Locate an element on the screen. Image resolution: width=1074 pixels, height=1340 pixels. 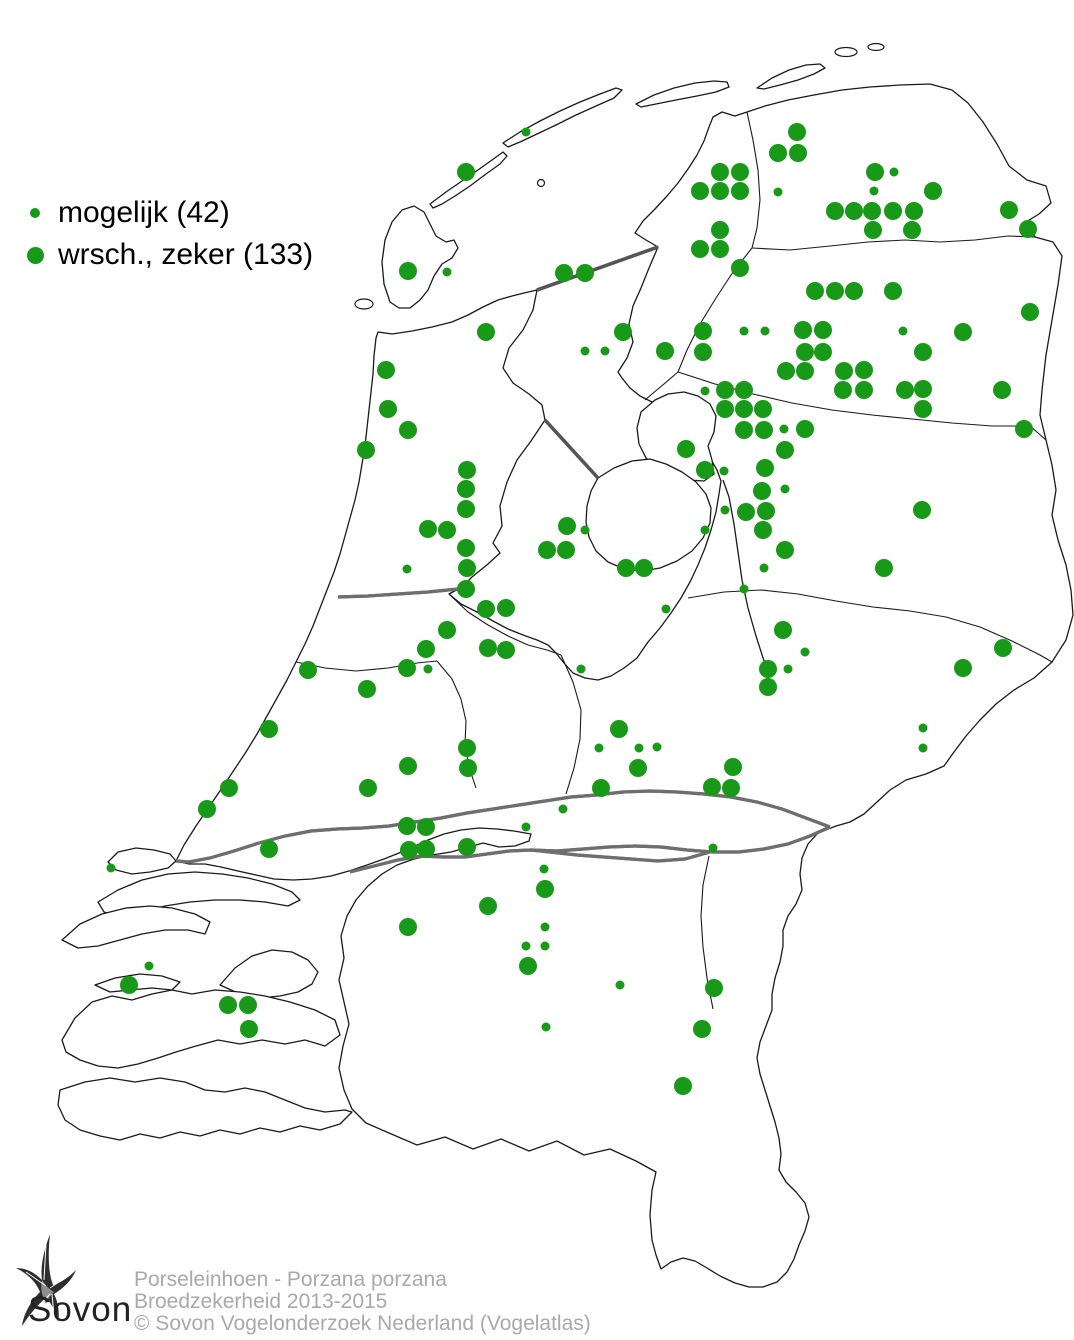
legend-dot-large-icon is located at coordinates (35, 255).